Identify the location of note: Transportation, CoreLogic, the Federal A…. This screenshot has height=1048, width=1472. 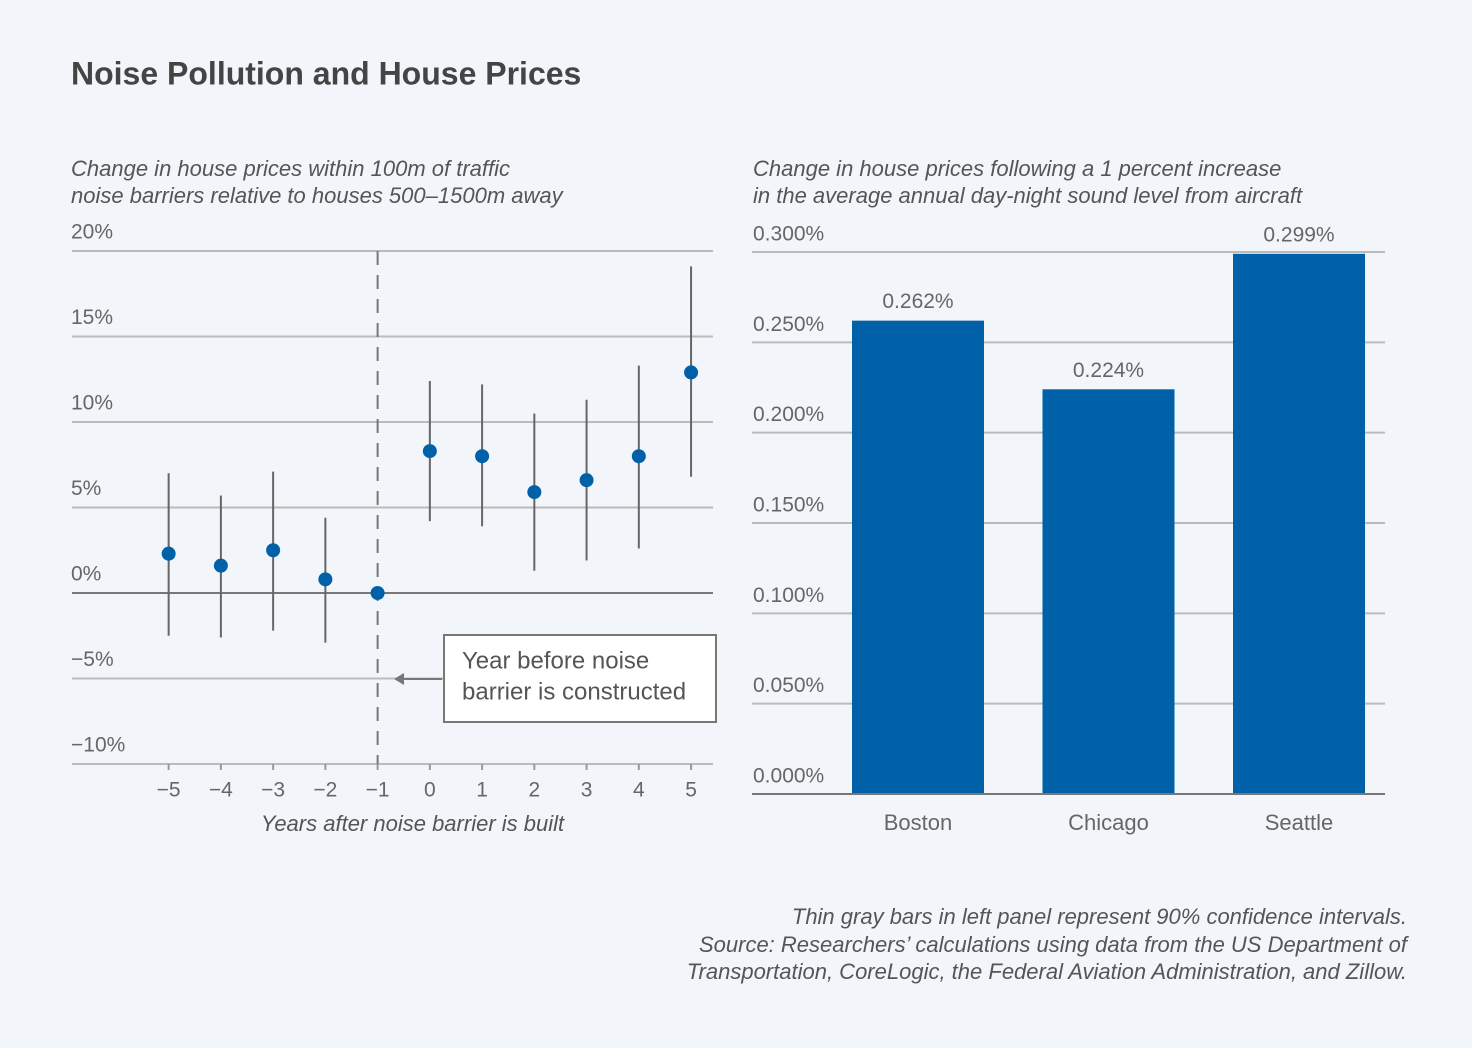
(1047, 971).